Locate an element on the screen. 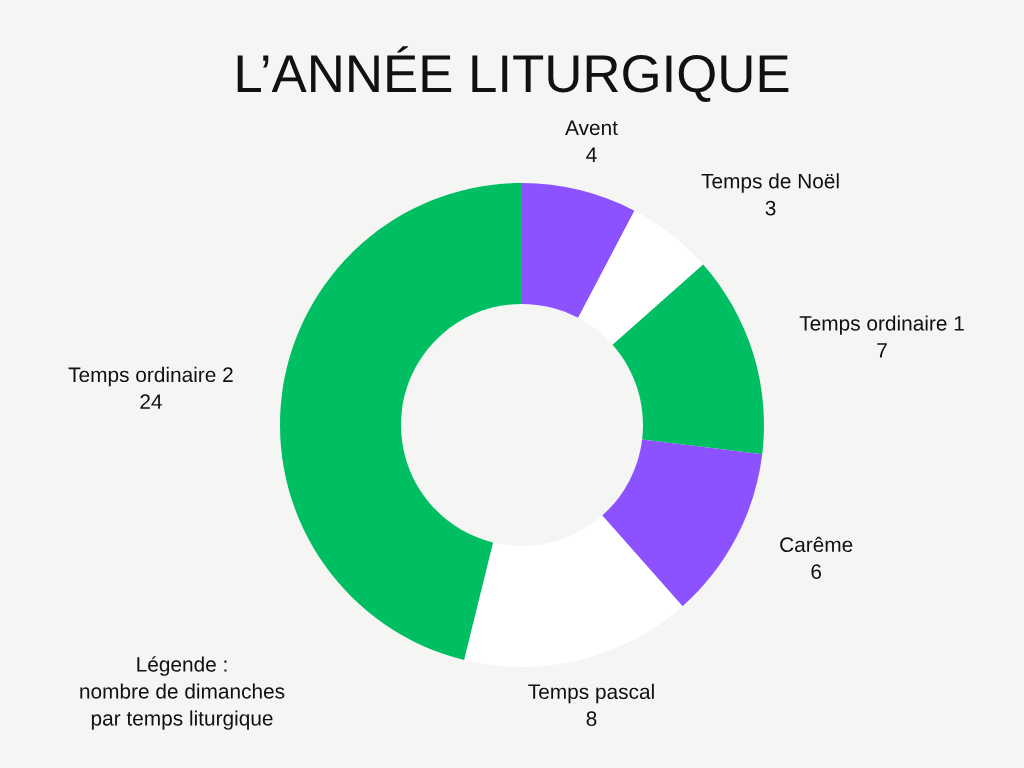 Image resolution: width=1024 pixels, height=768 pixels. data-label: 6 is located at coordinates (816, 572).